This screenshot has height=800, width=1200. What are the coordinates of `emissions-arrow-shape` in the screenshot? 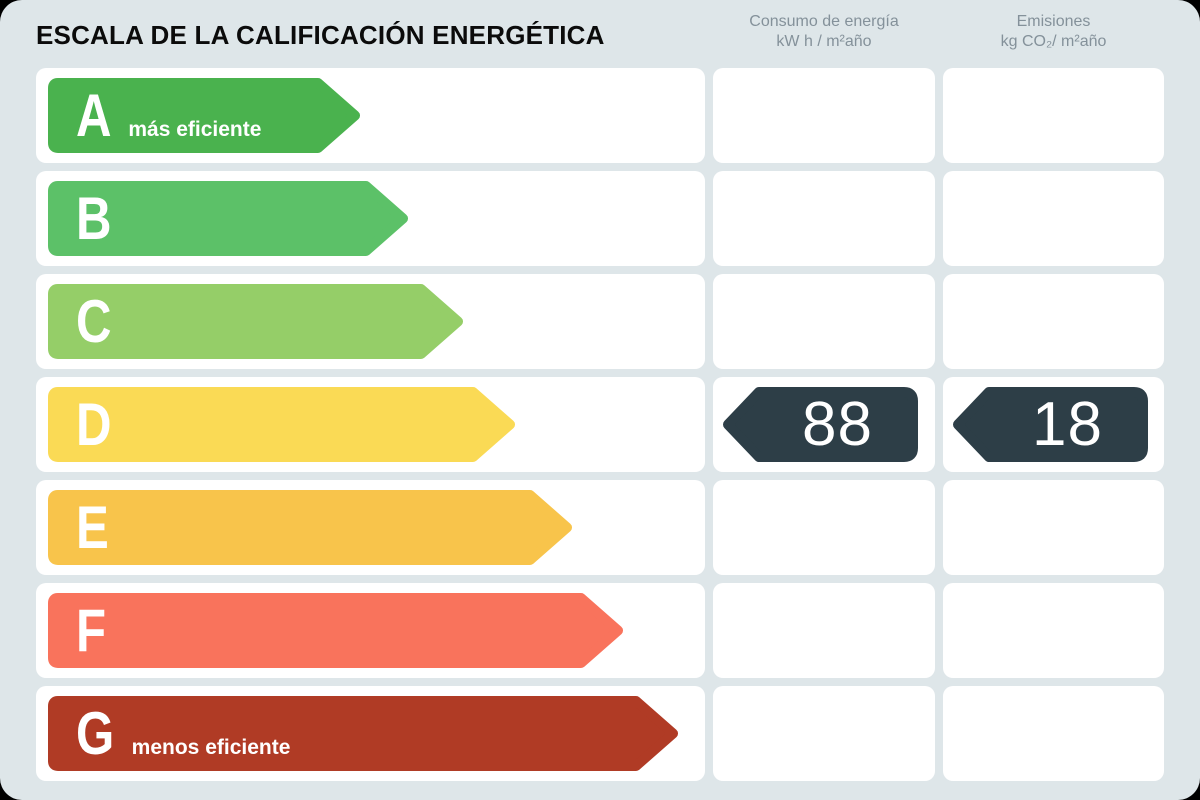 It's located at (1050, 424).